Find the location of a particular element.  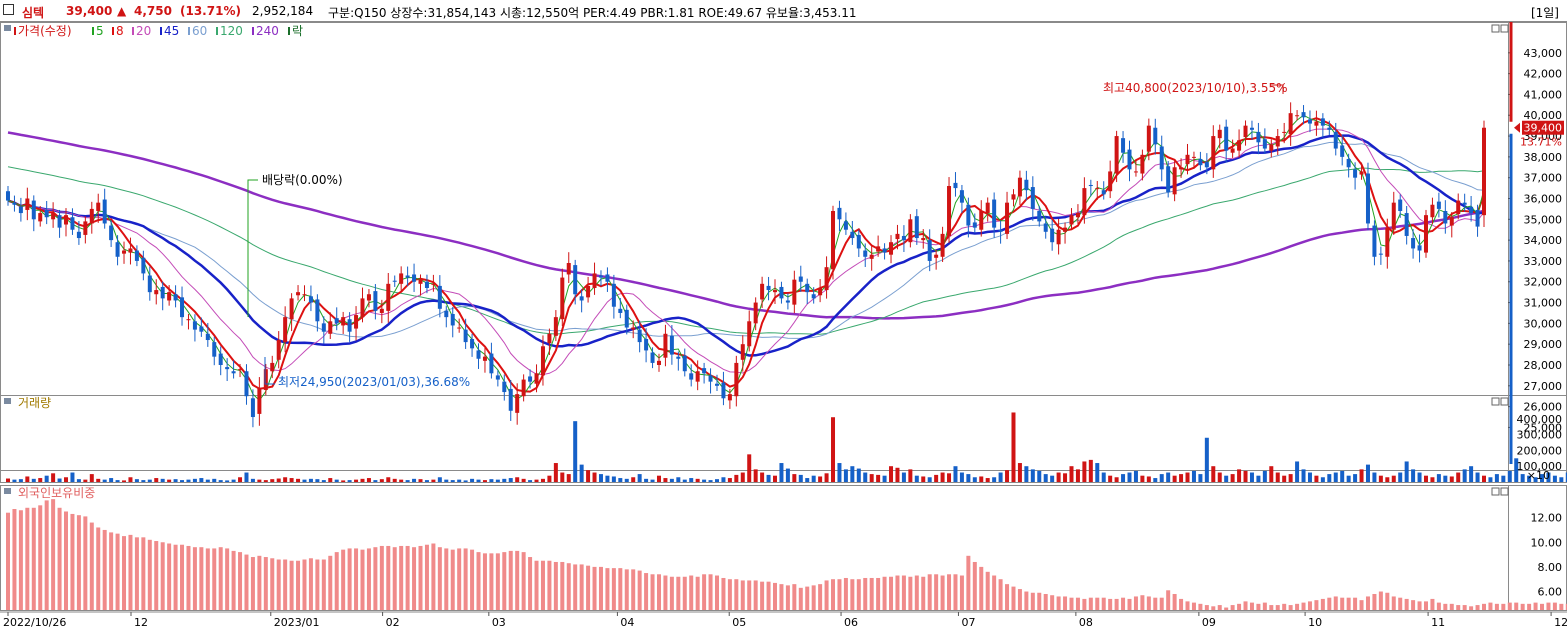

select-checkbox is located at coordinates (8, 9).